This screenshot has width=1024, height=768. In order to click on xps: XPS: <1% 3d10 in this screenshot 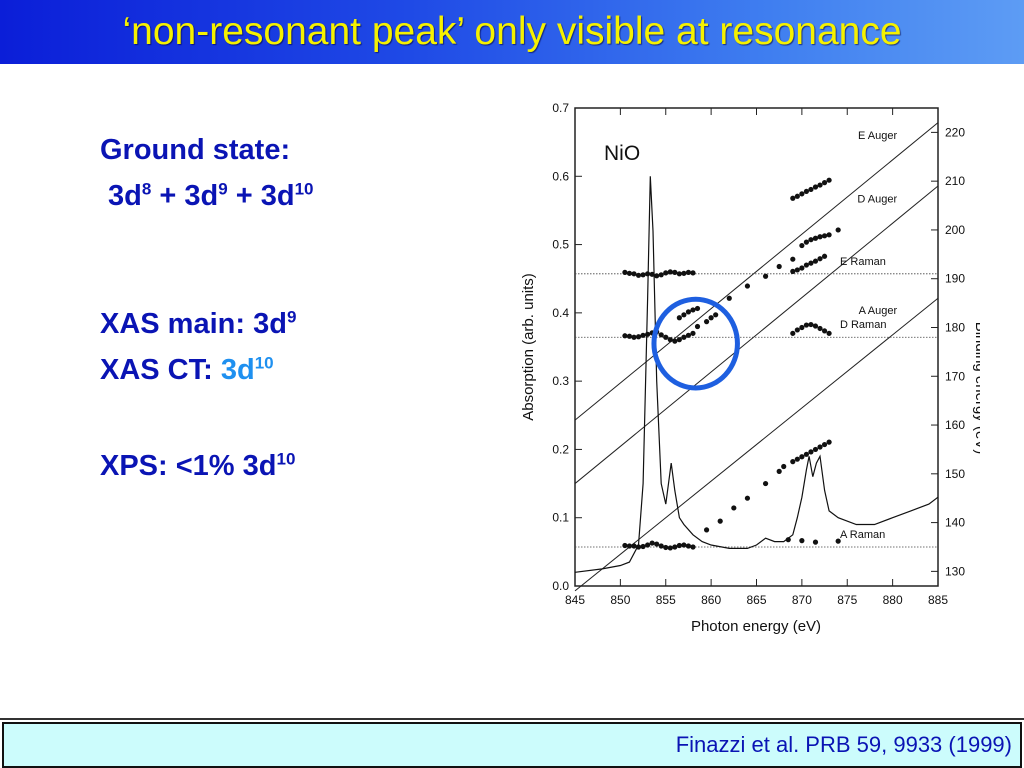, I will do `click(197, 466)`.